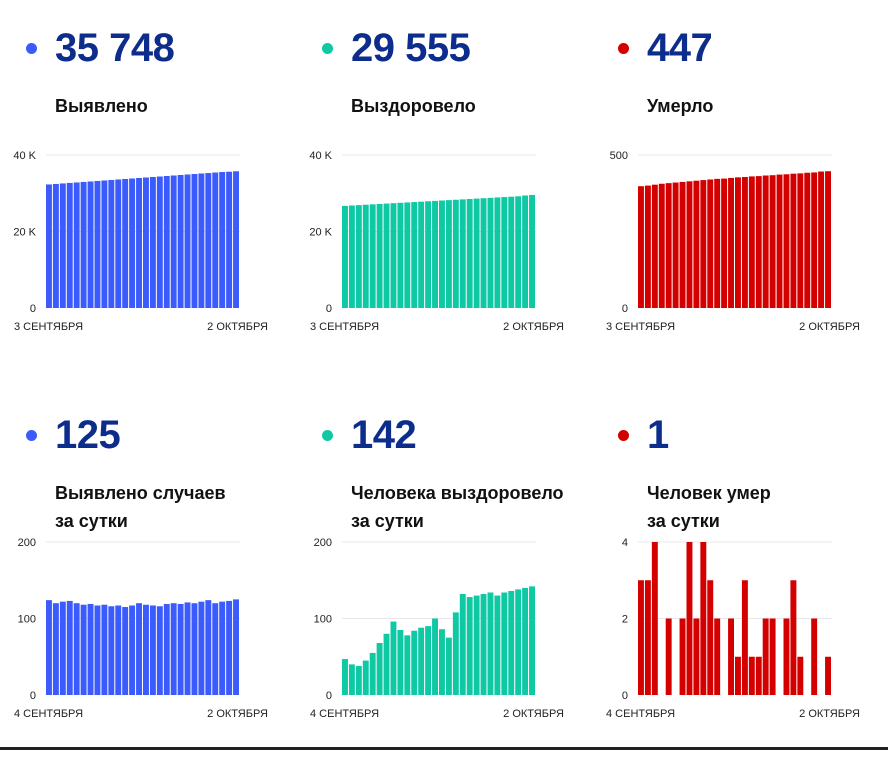  I want to click on stat-label: Умерло, so click(680, 106).